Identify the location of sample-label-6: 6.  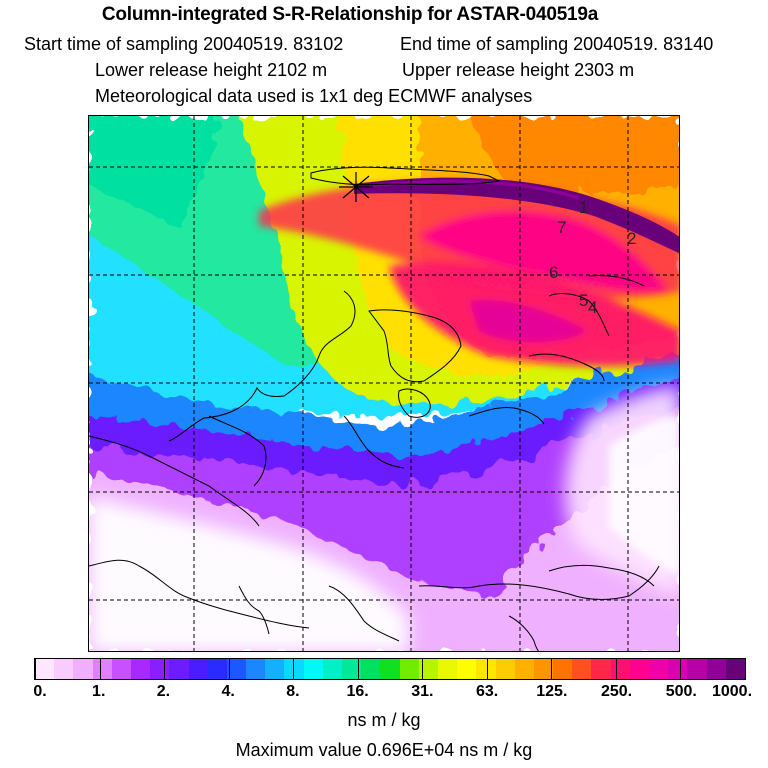
(553, 272).